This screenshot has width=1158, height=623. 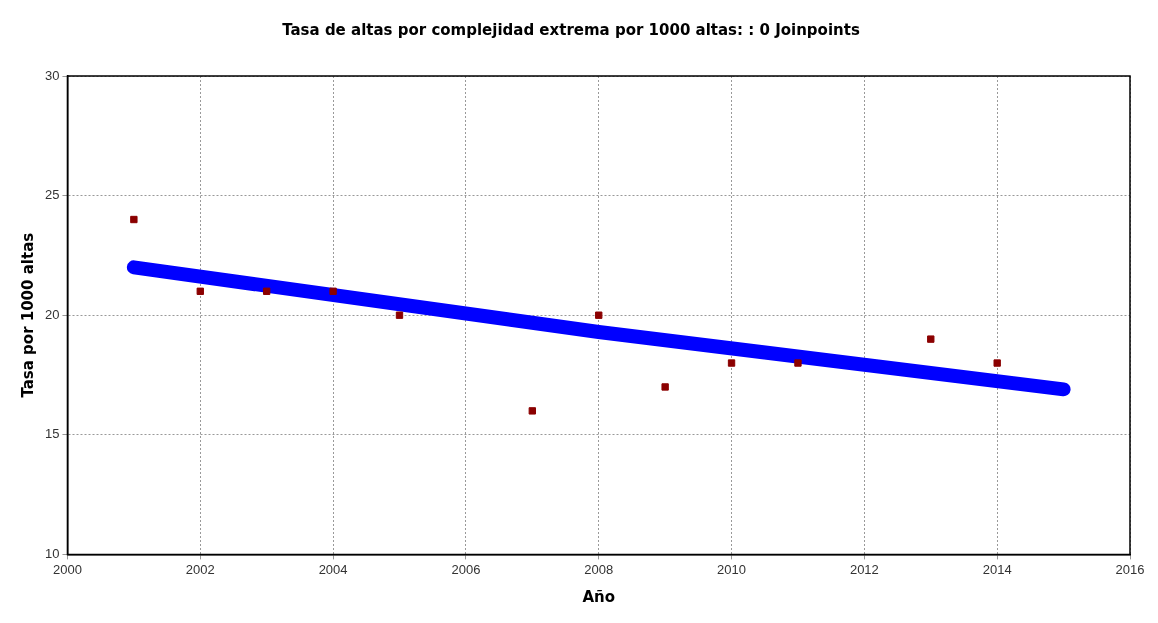 What do you see at coordinates (52, 553) in the screenshot?
I see `y-tick-label: 10` at bounding box center [52, 553].